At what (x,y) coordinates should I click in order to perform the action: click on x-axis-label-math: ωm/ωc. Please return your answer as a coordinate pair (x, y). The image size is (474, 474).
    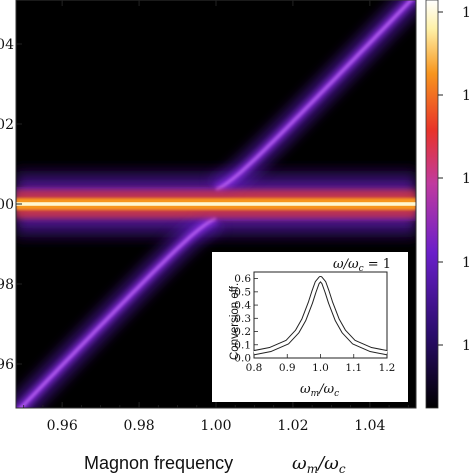
    Looking at the image, I should click on (319, 463).